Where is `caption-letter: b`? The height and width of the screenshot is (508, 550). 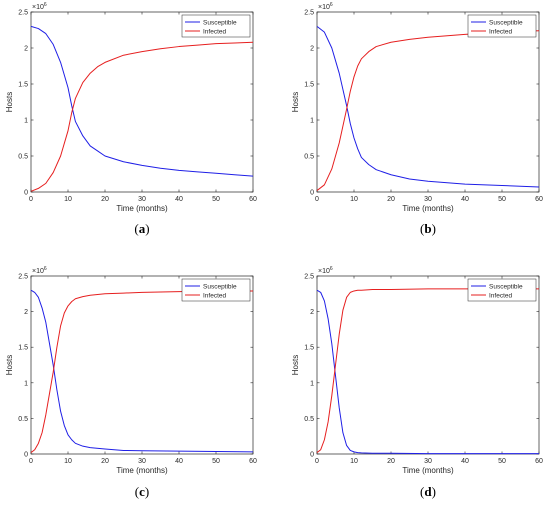 caption-letter: b is located at coordinates (427, 228).